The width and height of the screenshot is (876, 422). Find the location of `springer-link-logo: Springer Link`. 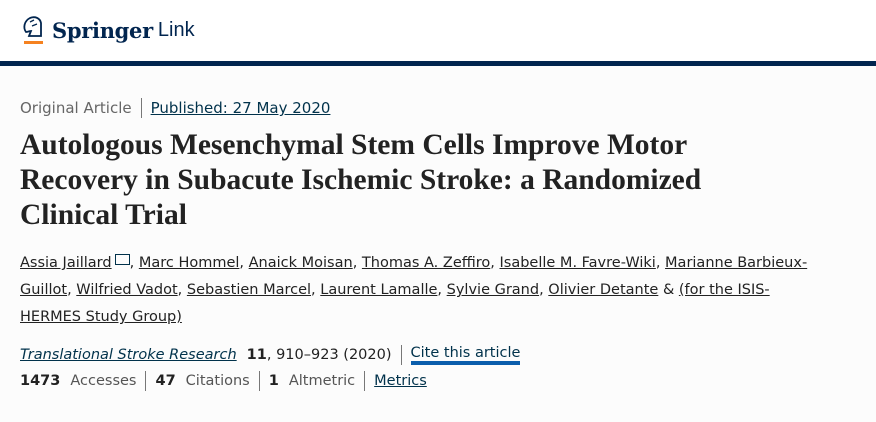

springer-link-logo: Springer Link is located at coordinates (107, 30).